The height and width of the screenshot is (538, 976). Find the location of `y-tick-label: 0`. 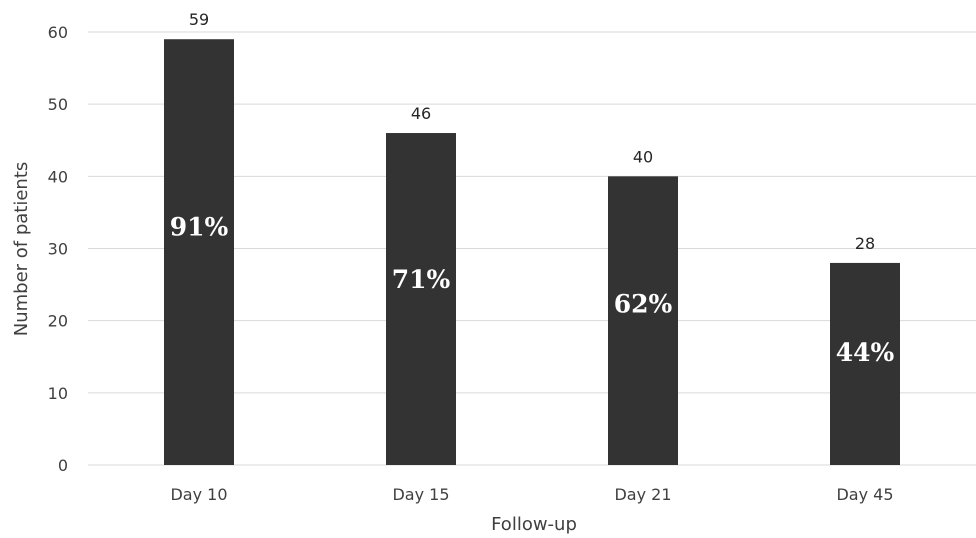

y-tick-label: 0 is located at coordinates (63, 465).